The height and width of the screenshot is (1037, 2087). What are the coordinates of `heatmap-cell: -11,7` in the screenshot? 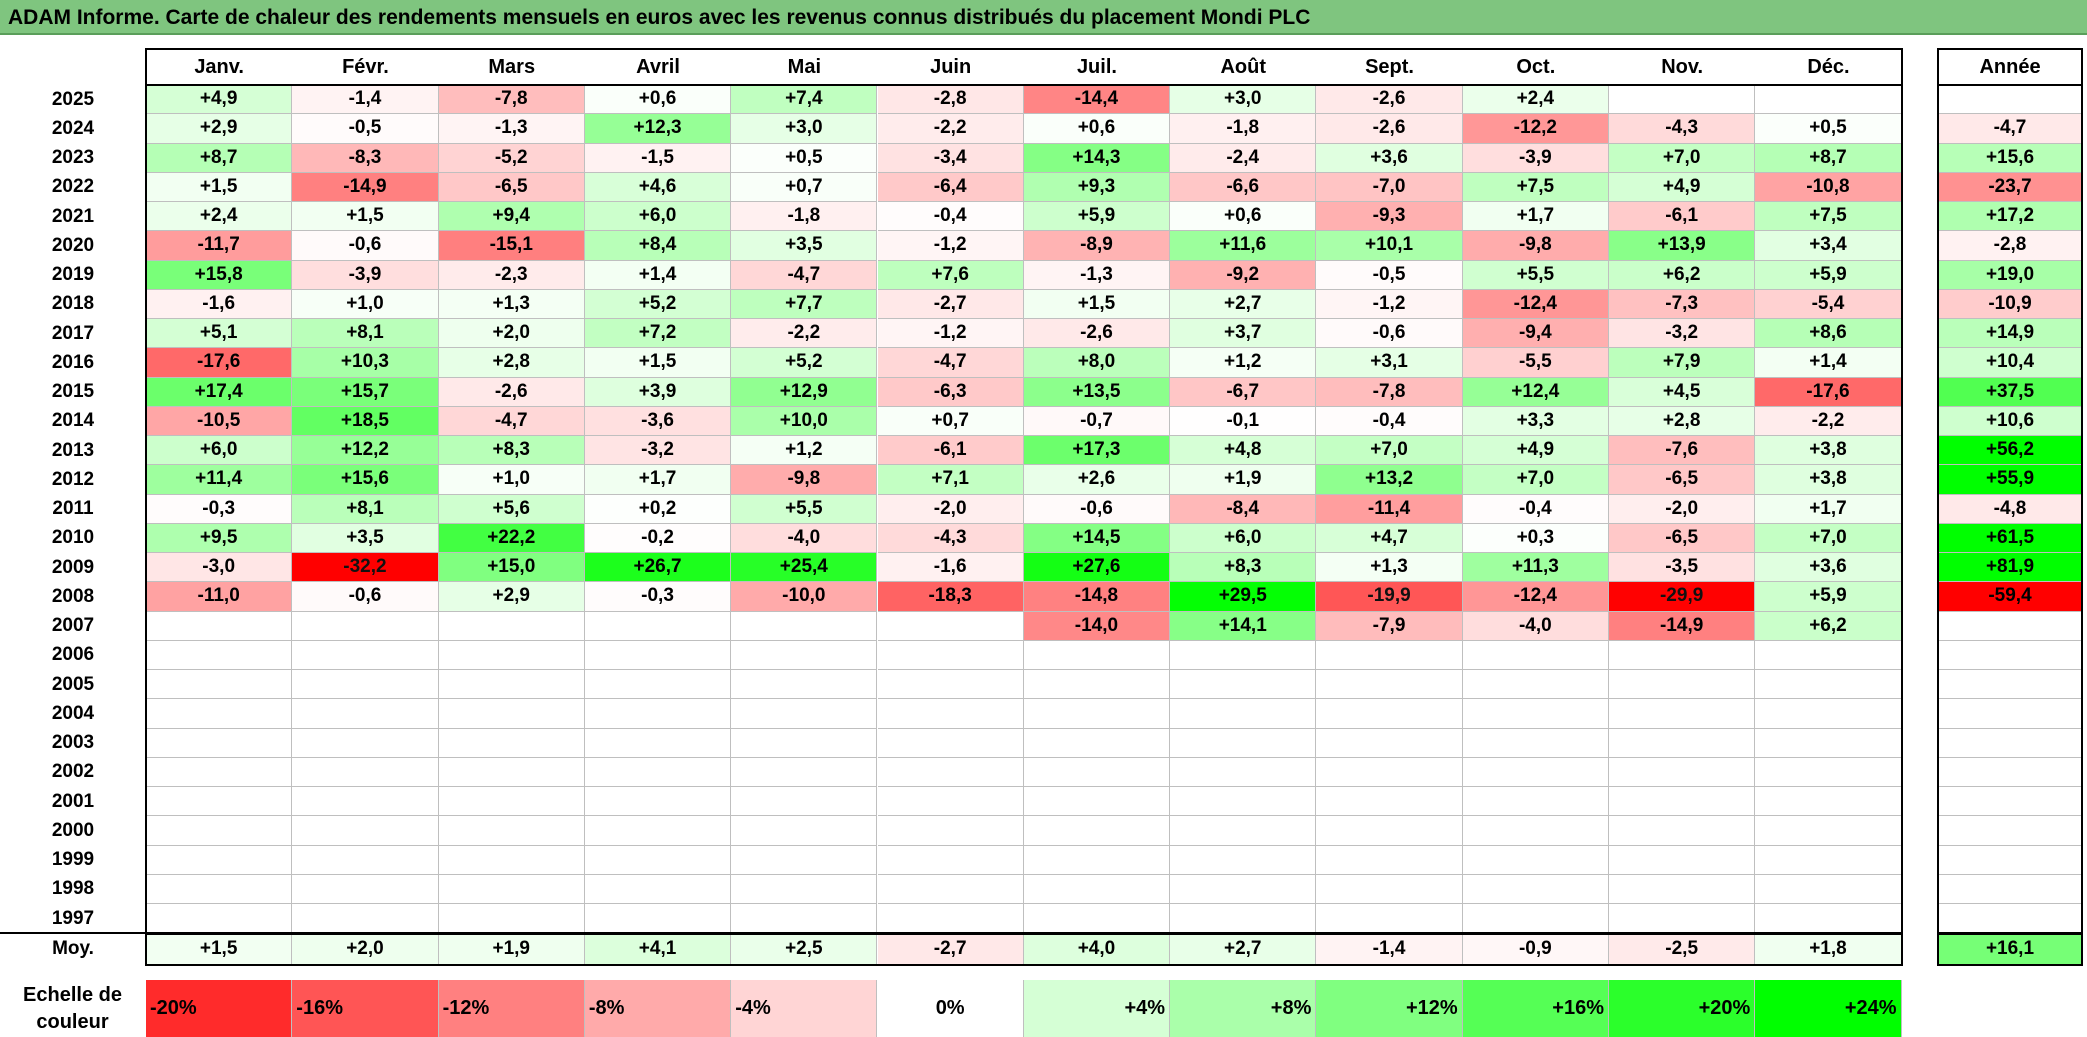 It's located at (219, 246).